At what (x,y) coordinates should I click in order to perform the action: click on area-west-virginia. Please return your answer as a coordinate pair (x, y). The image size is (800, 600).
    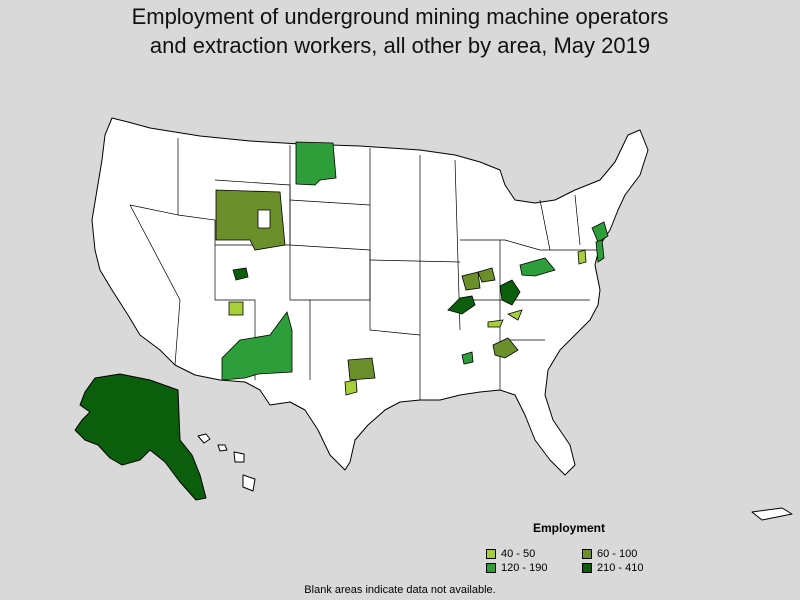
    Looking at the image, I should click on (537, 267).